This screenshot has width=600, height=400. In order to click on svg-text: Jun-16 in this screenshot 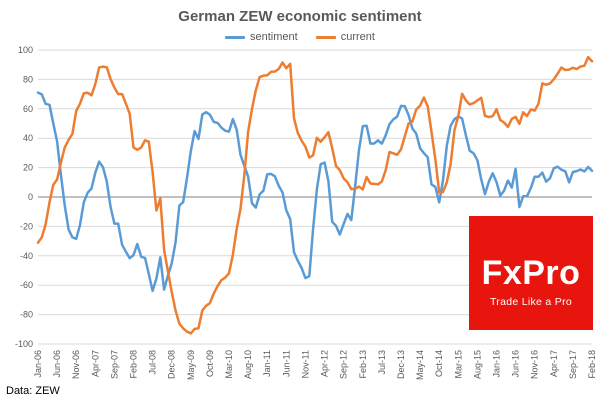, I will do `click(516, 364)`.